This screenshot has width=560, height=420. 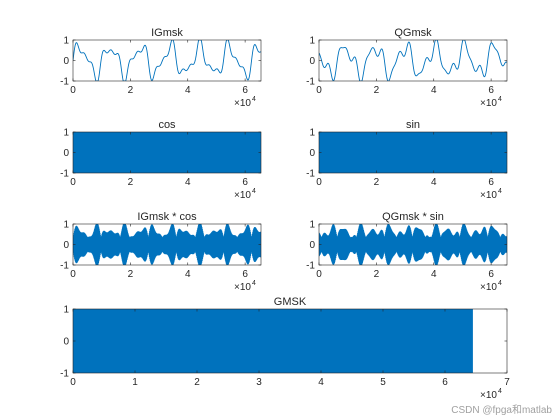 What do you see at coordinates (135, 382) in the screenshot?
I see `x-tick-label: 1` at bounding box center [135, 382].